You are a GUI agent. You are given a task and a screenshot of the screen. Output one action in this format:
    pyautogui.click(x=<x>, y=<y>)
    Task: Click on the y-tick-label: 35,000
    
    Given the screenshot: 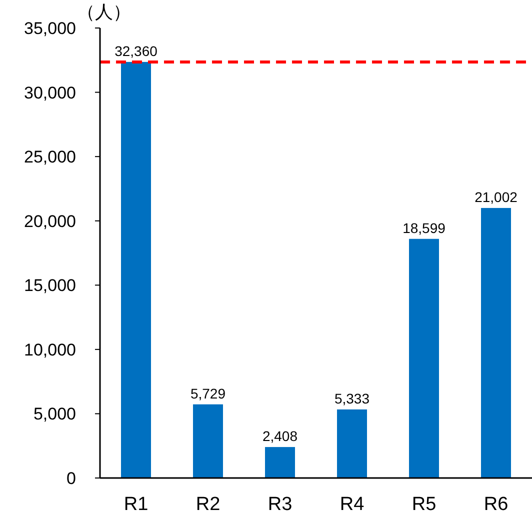 What is the action you would take?
    pyautogui.click(x=50, y=28)
    